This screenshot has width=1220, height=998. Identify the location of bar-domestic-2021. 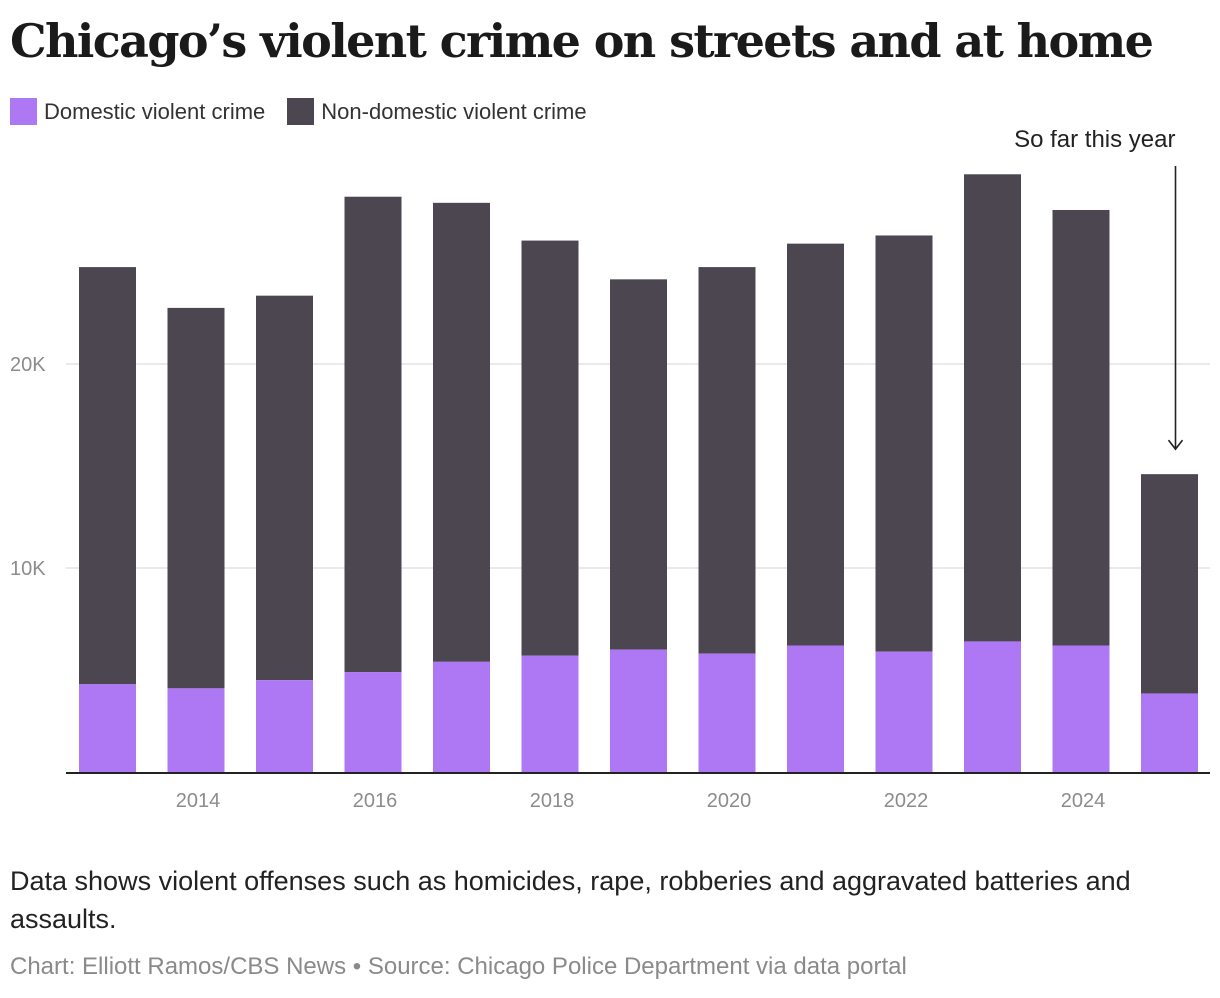
(815, 708).